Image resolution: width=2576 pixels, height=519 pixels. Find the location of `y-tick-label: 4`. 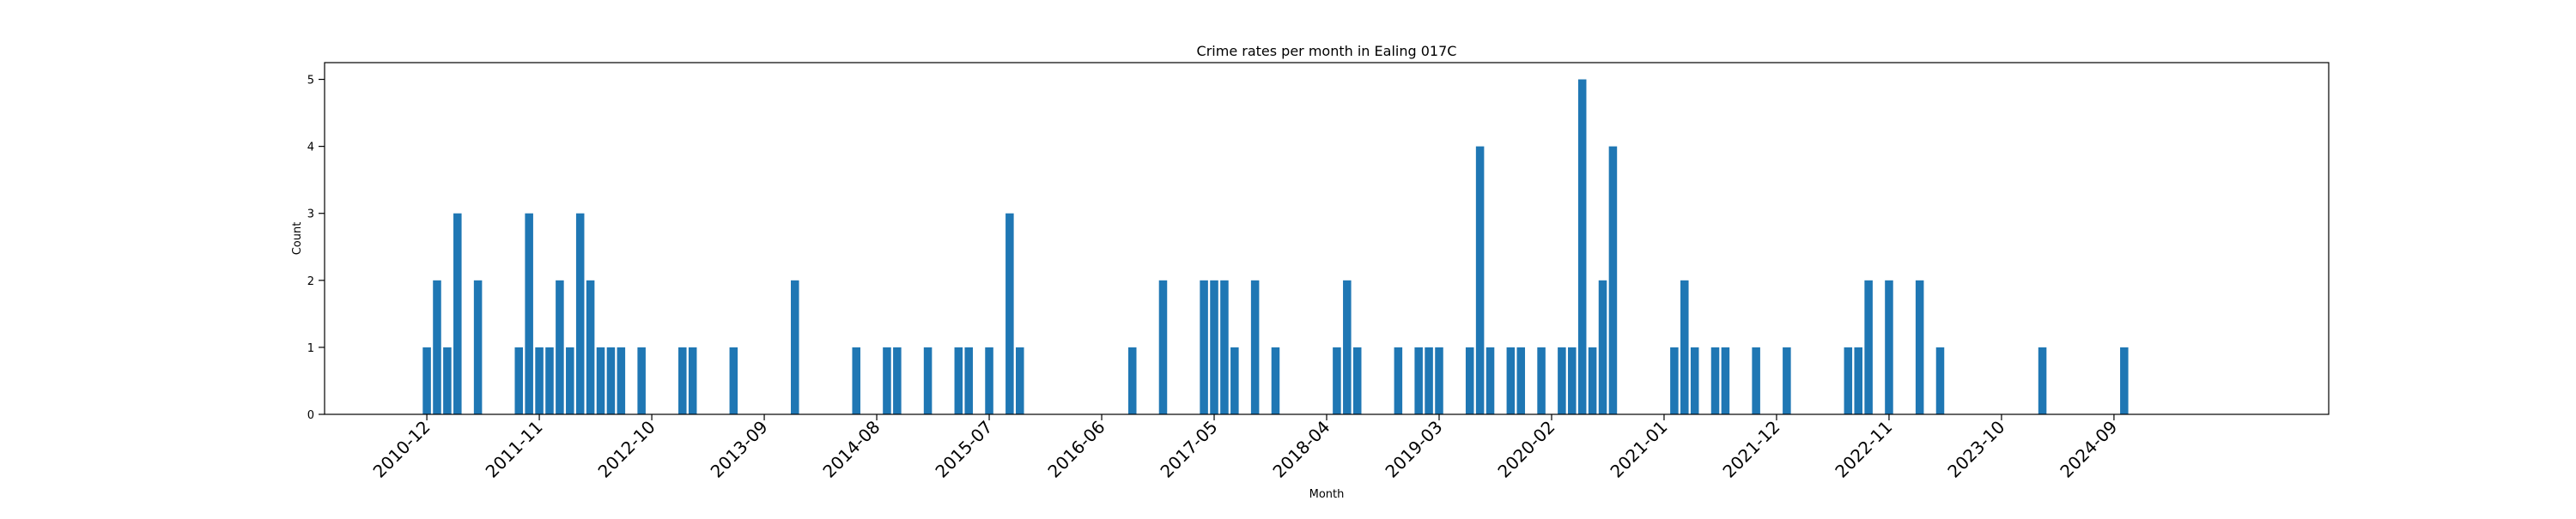

y-tick-label: 4 is located at coordinates (311, 148).